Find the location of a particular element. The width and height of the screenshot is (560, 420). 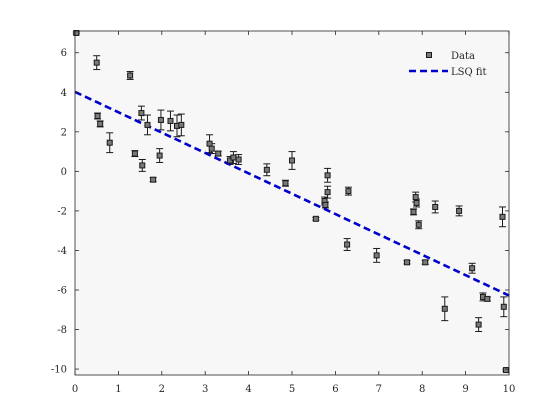

y-tick-label: 2 is located at coordinates (64, 132).